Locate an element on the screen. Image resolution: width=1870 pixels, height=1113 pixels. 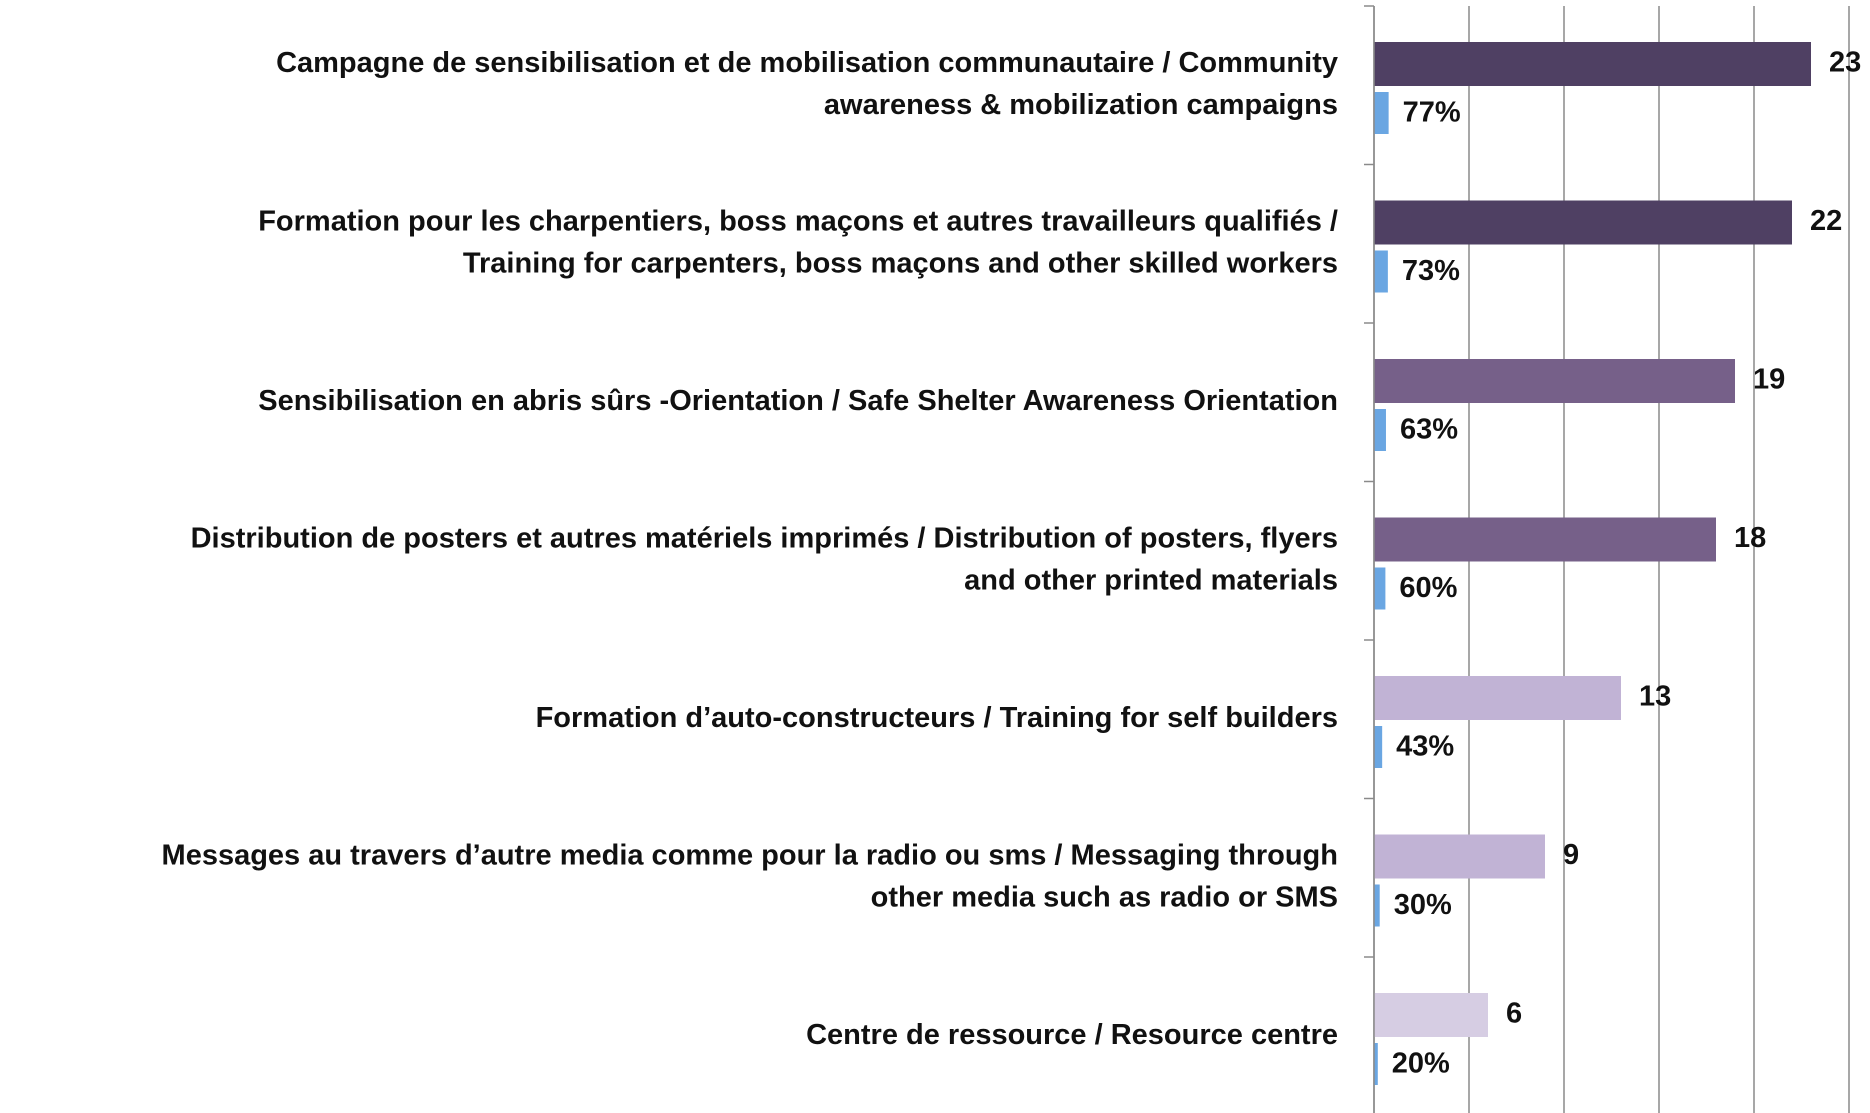
category-label: awareness & mobilization campaigns is located at coordinates (1081, 105).